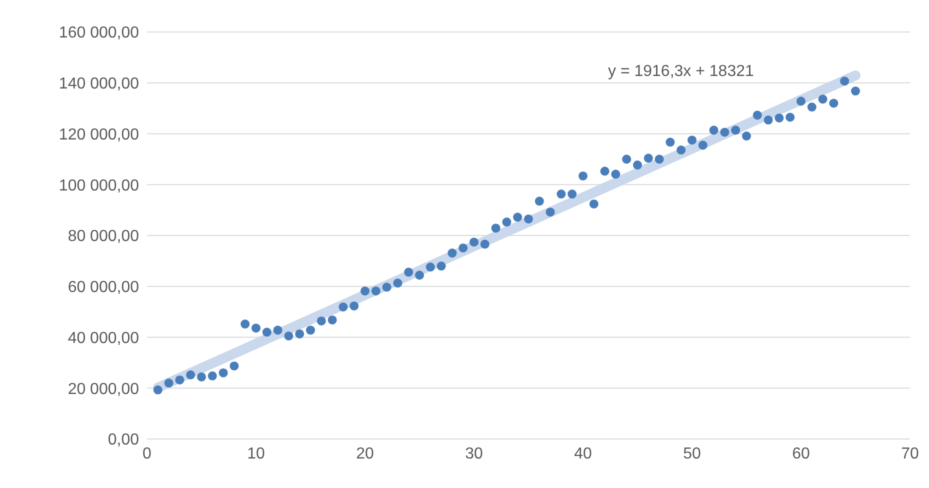 The image size is (929, 488). Describe the element at coordinates (583, 453) in the screenshot. I see `x-tick-label: 40` at that location.